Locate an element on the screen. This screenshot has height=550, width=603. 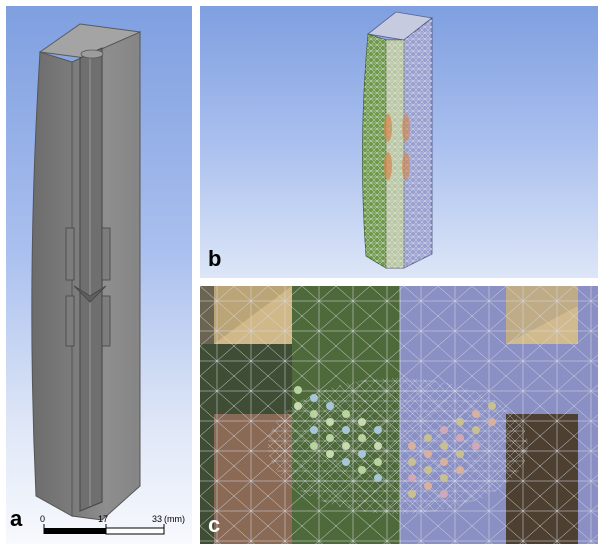
hole-pattern-right is located at coordinates (452, 450).